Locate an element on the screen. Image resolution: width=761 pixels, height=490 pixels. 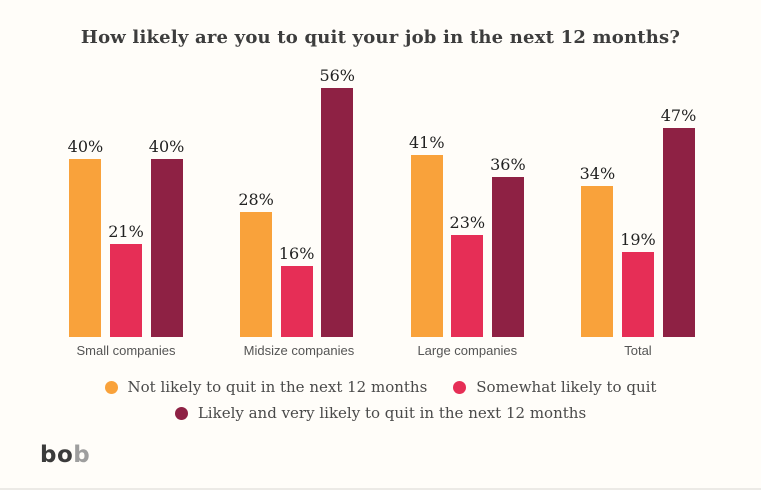
bob-logo-dark-part: bo is located at coordinates (57, 455).